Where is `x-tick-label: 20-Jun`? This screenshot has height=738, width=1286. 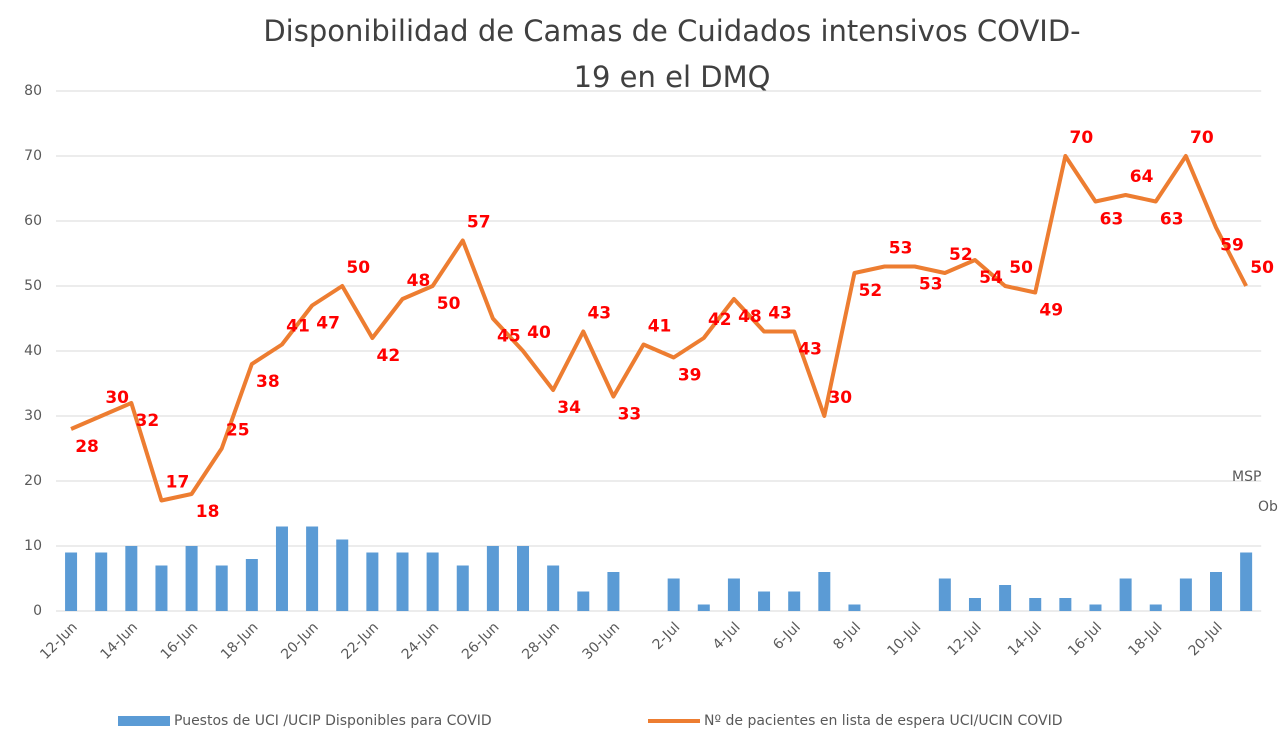 x-tick-label: 20-Jun is located at coordinates (300, 641).